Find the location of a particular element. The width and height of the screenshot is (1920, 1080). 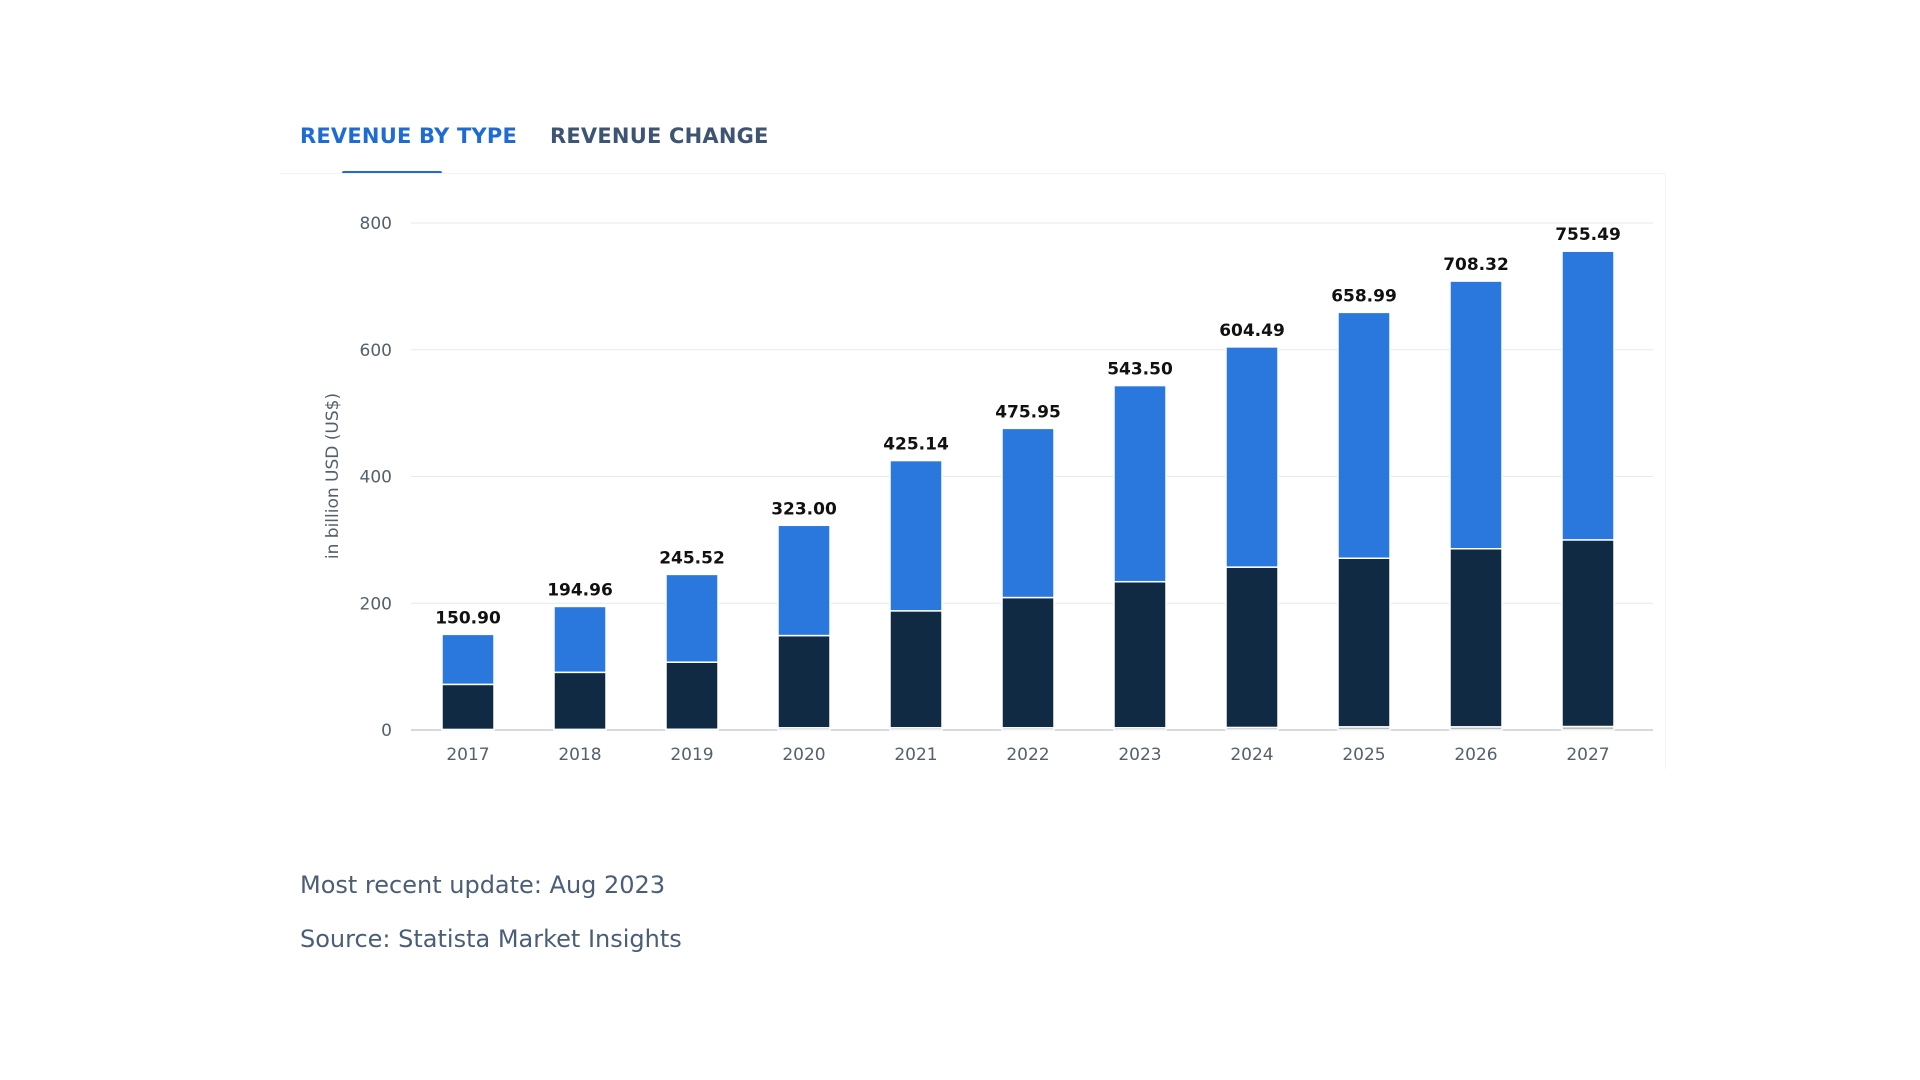

data-label-total-2026: 708.32 is located at coordinates (1476, 265).